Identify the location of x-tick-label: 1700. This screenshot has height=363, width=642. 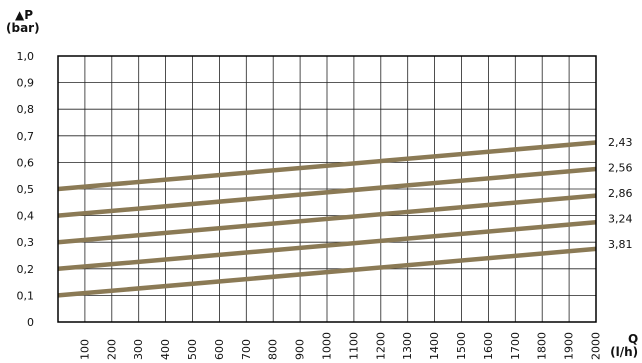
(515, 346).